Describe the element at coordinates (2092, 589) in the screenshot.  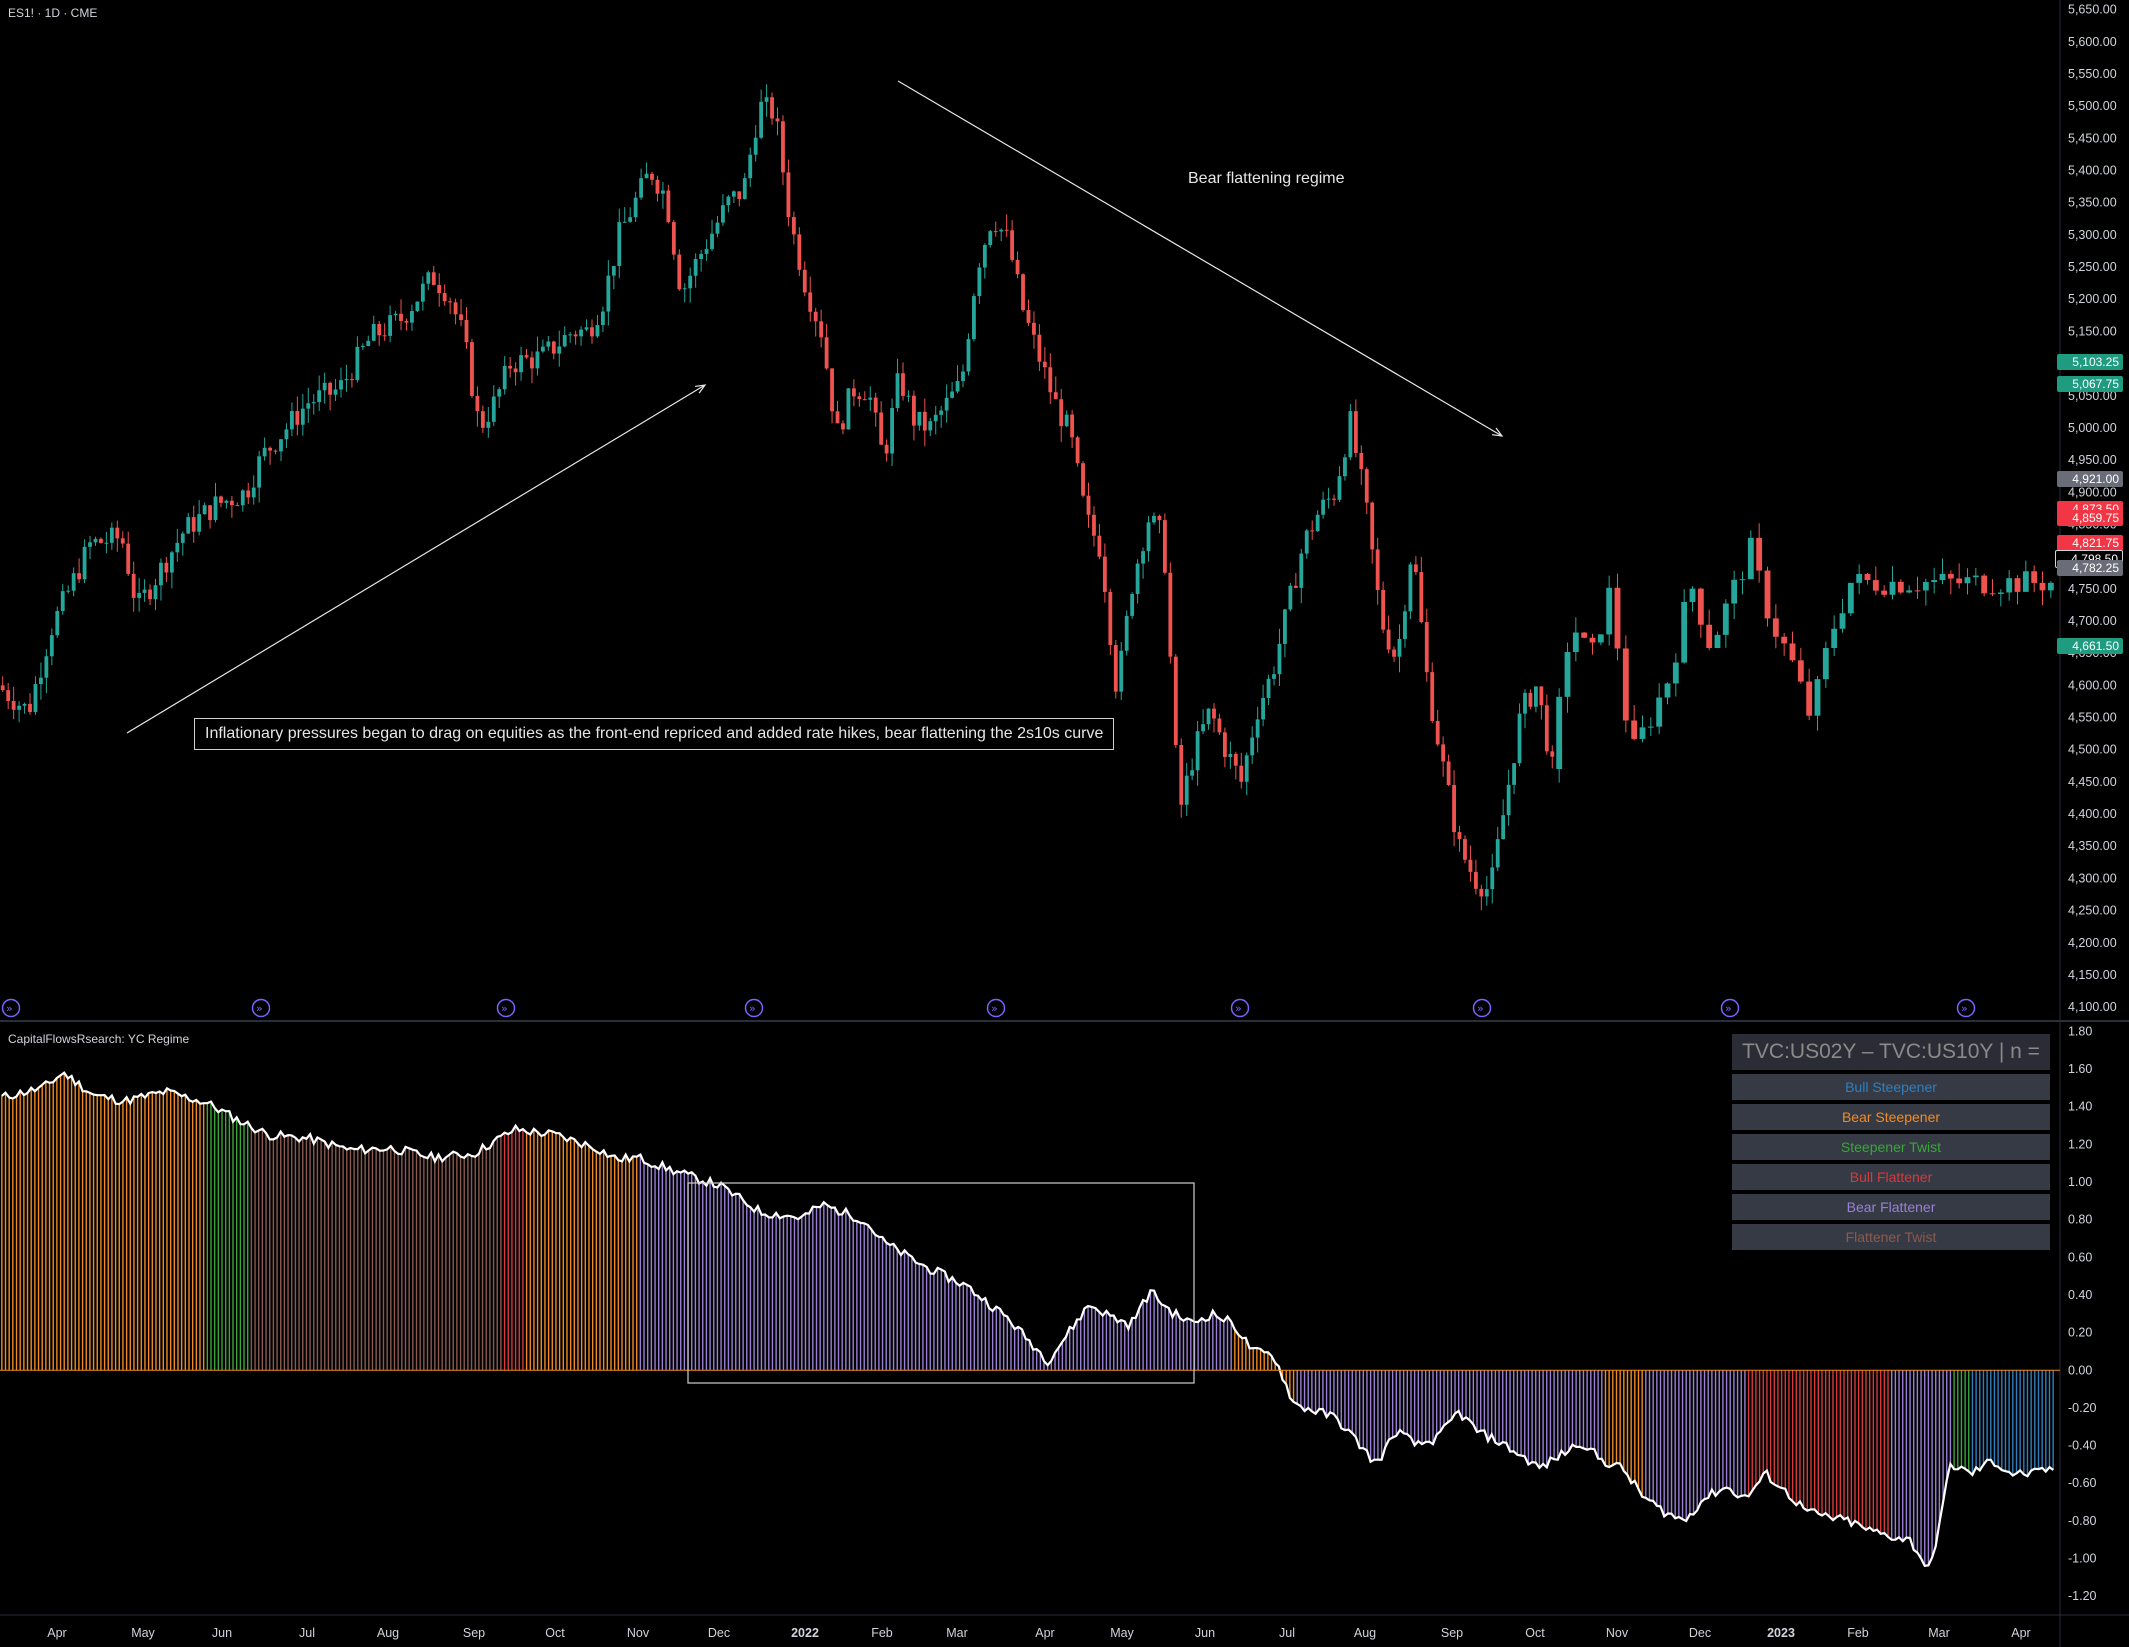
I see `price-tick-label: 4,750.00` at that location.